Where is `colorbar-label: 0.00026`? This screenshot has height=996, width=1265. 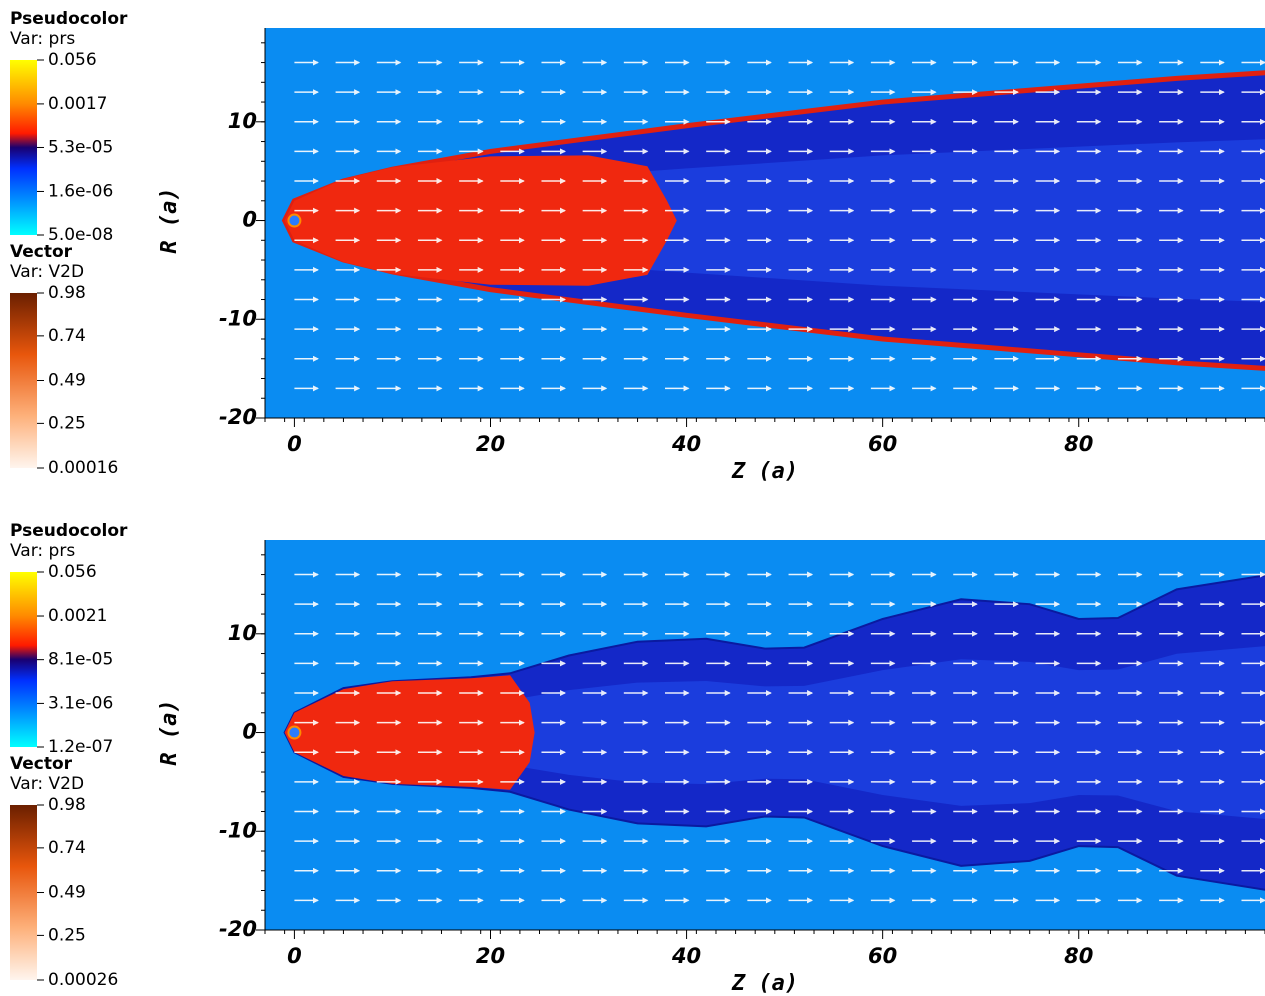 colorbar-label: 0.00026 is located at coordinates (83, 980).